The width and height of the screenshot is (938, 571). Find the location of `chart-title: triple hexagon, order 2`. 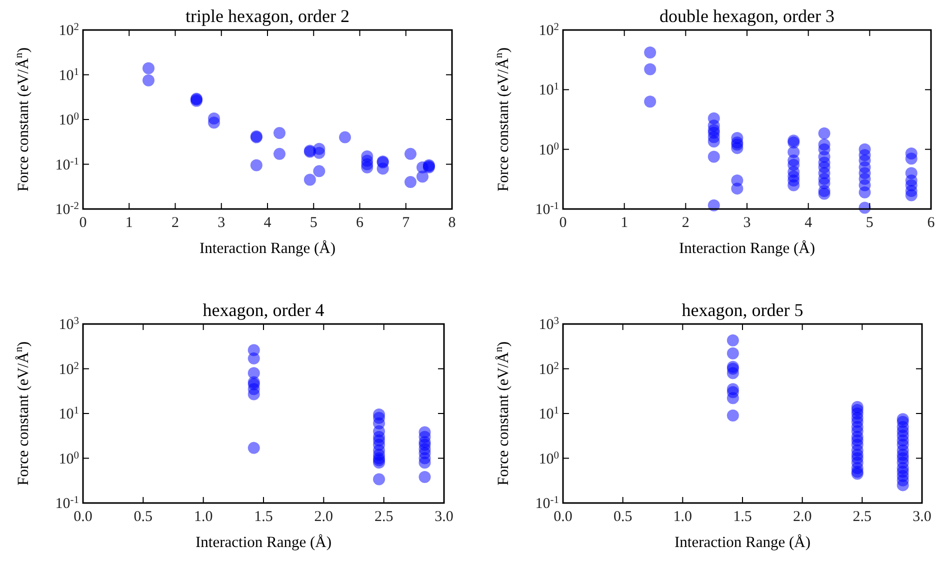

chart-title: triple hexagon, order 2 is located at coordinates (268, 16).